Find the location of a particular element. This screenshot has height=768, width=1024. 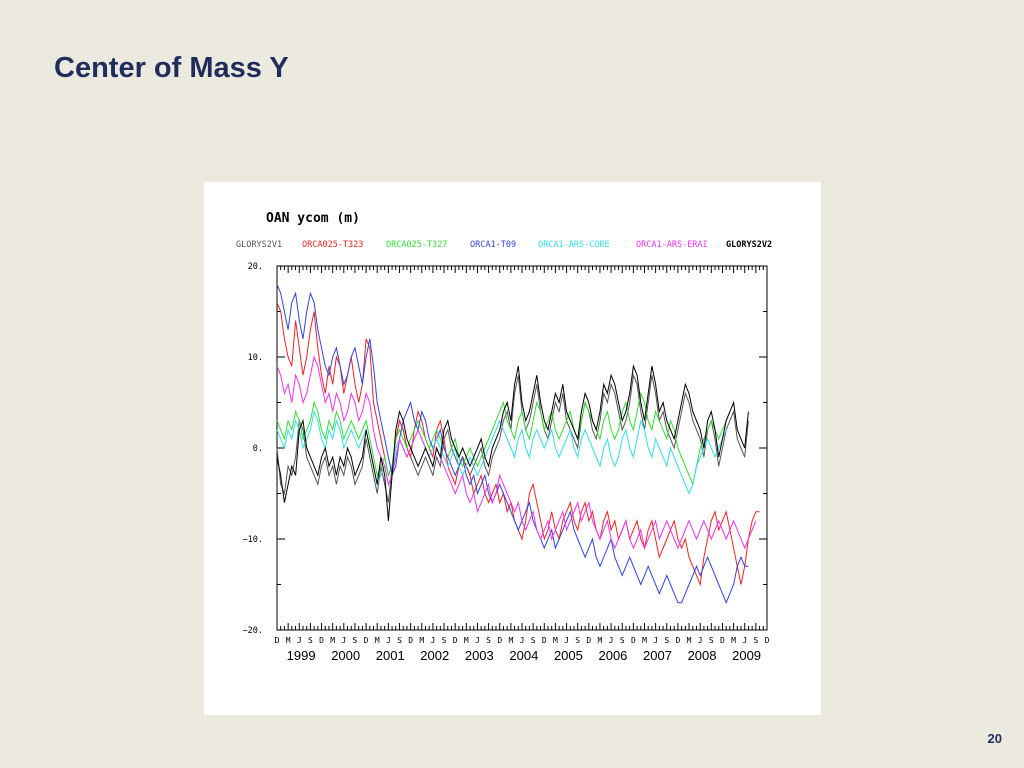

legend-entry-orca1-t09: ORCA1-T09 is located at coordinates (493, 245).